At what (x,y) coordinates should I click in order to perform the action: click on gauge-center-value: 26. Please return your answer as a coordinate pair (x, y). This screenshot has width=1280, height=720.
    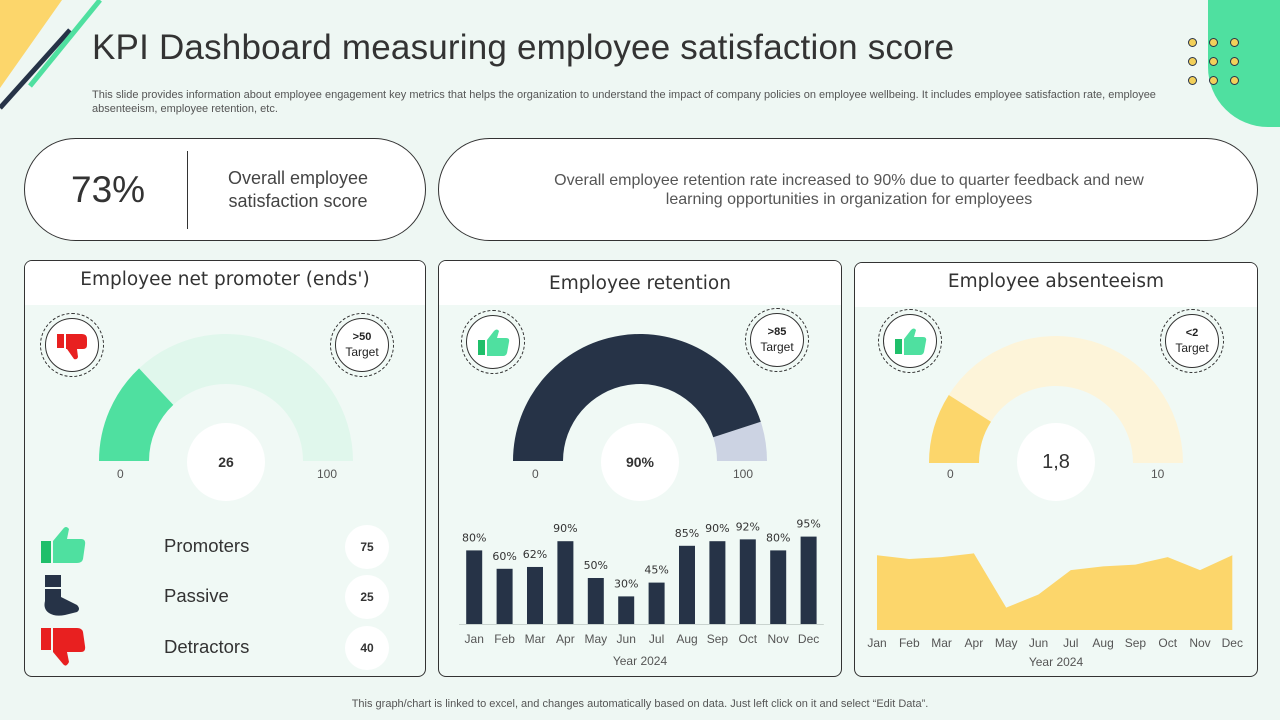
    Looking at the image, I should click on (226, 462).